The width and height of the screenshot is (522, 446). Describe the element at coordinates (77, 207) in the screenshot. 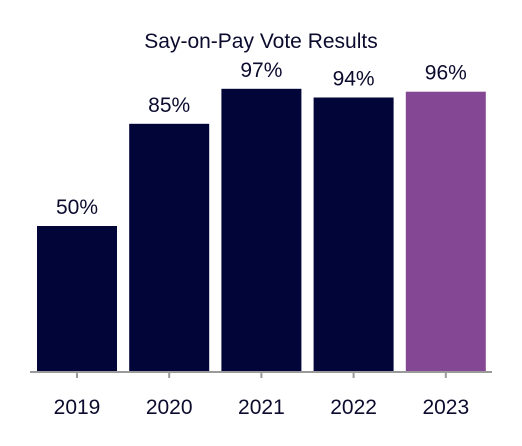

I see `data-label-2019: 50%` at that location.